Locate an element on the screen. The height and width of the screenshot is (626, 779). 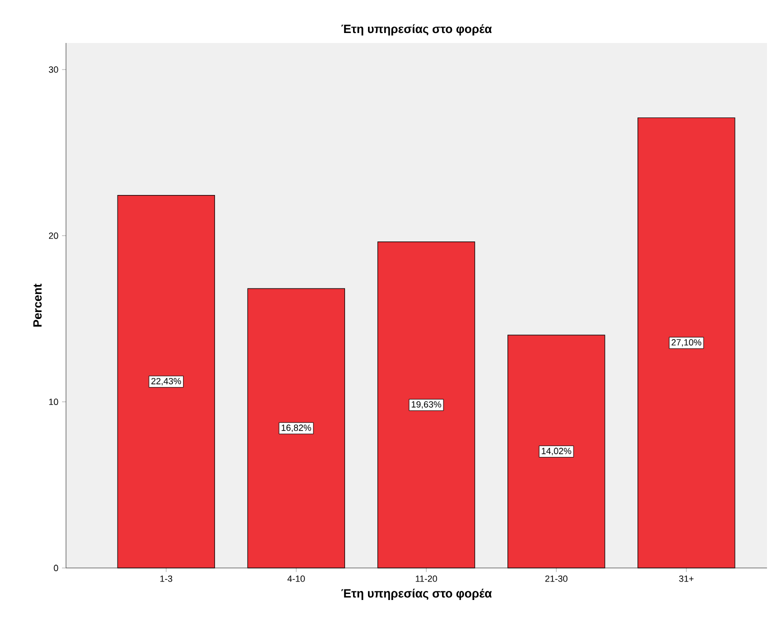
data-label: 16,82% is located at coordinates (297, 428).